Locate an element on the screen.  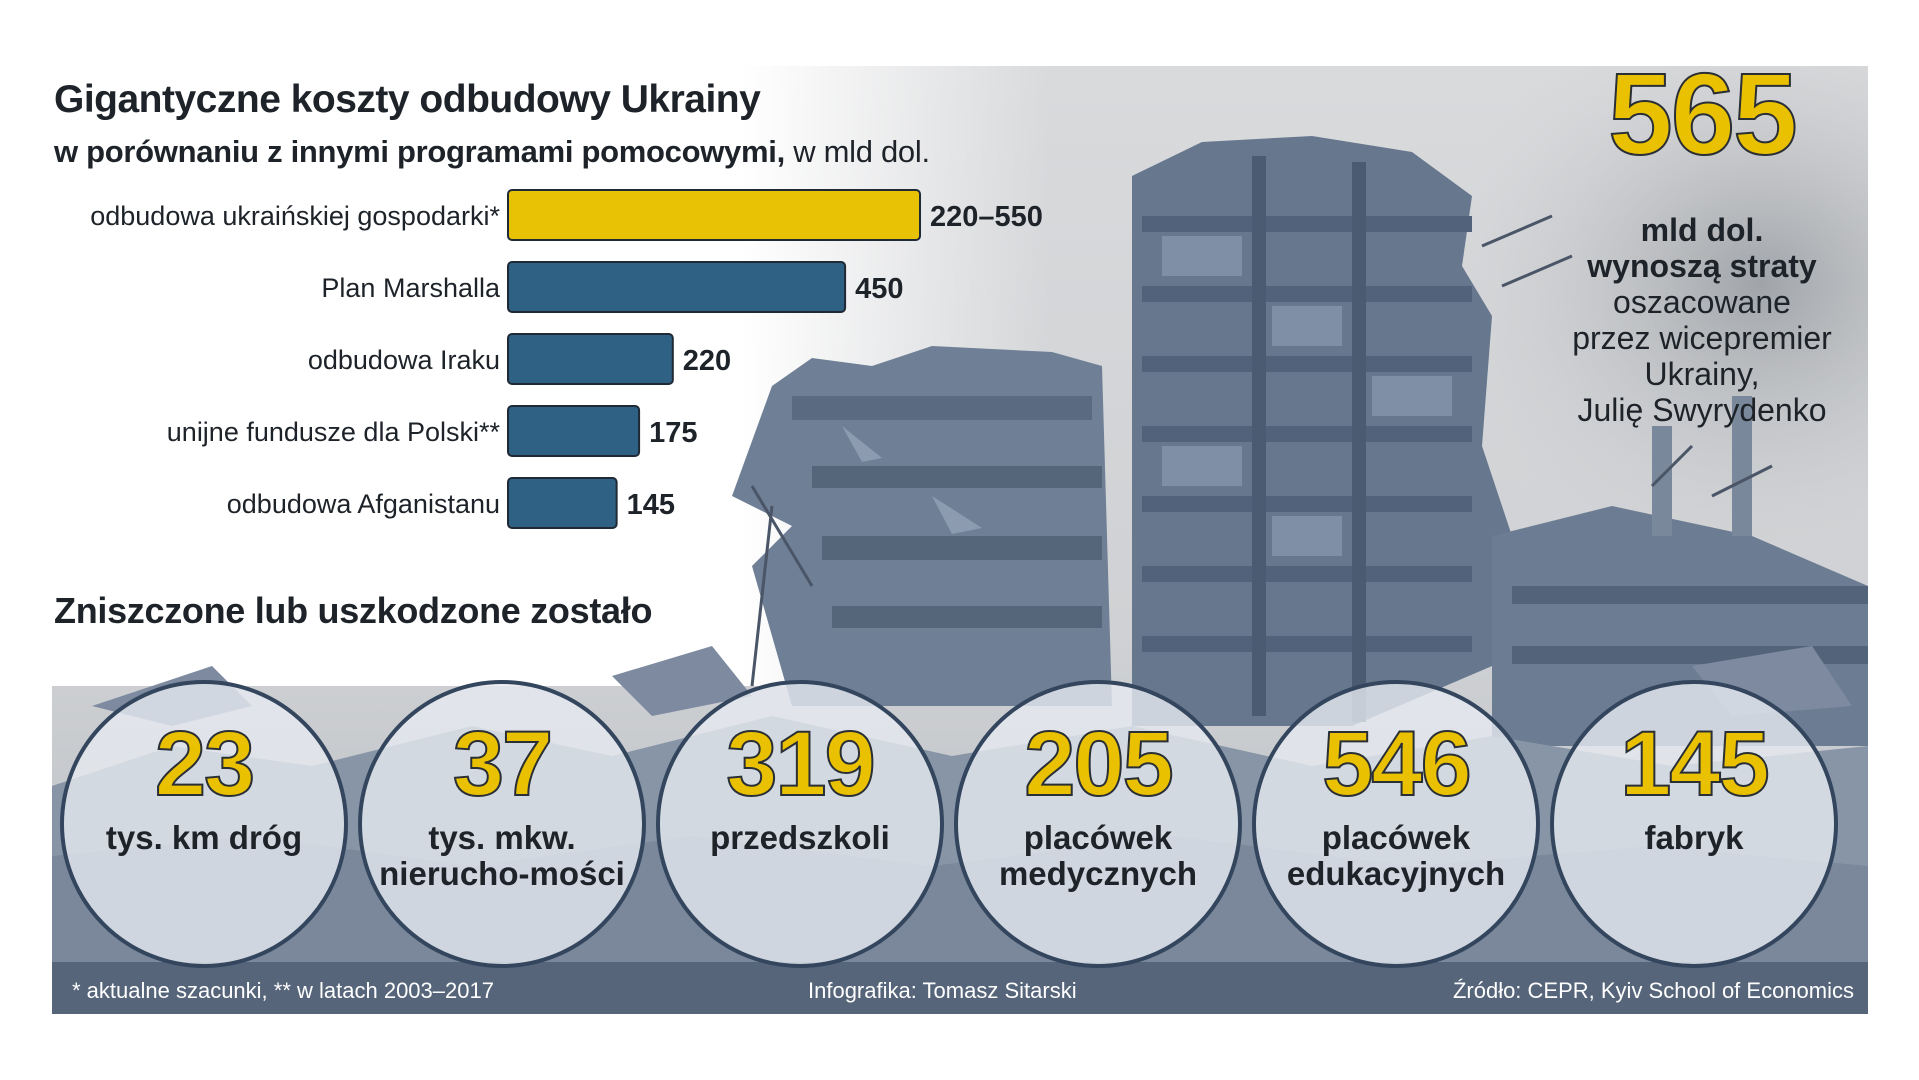
damage-label: przedszkoli is located at coordinates (800, 837).